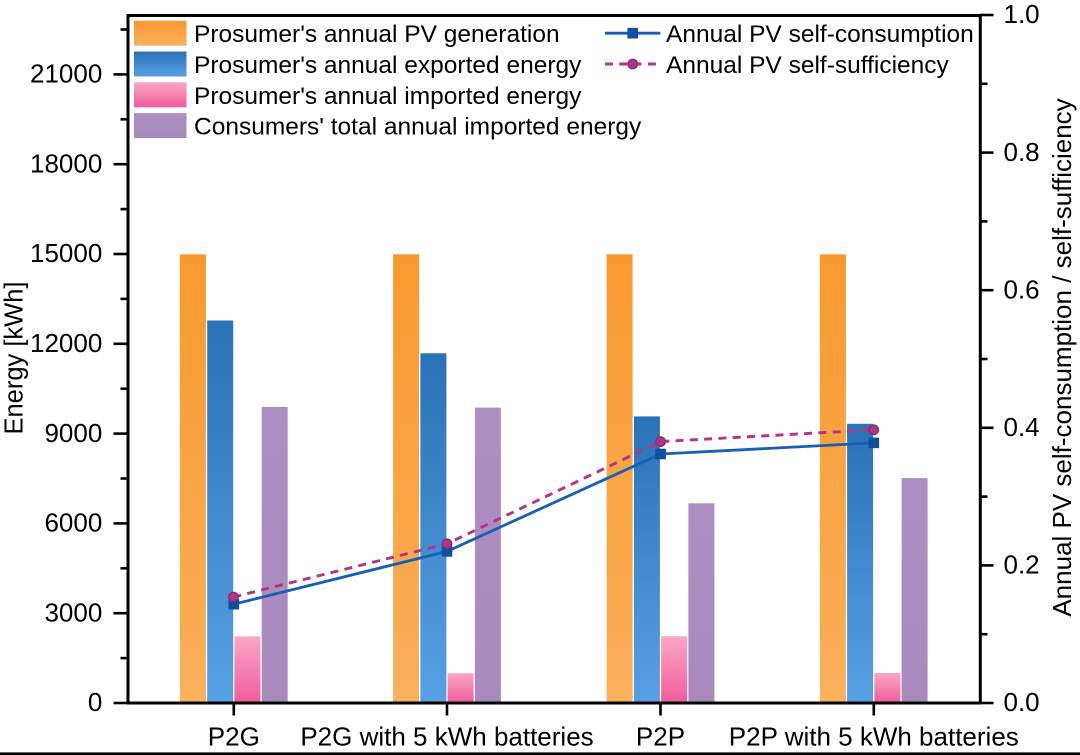  Describe the element at coordinates (1022, 565) in the screenshot. I see `svg-text: 0.2` at that location.